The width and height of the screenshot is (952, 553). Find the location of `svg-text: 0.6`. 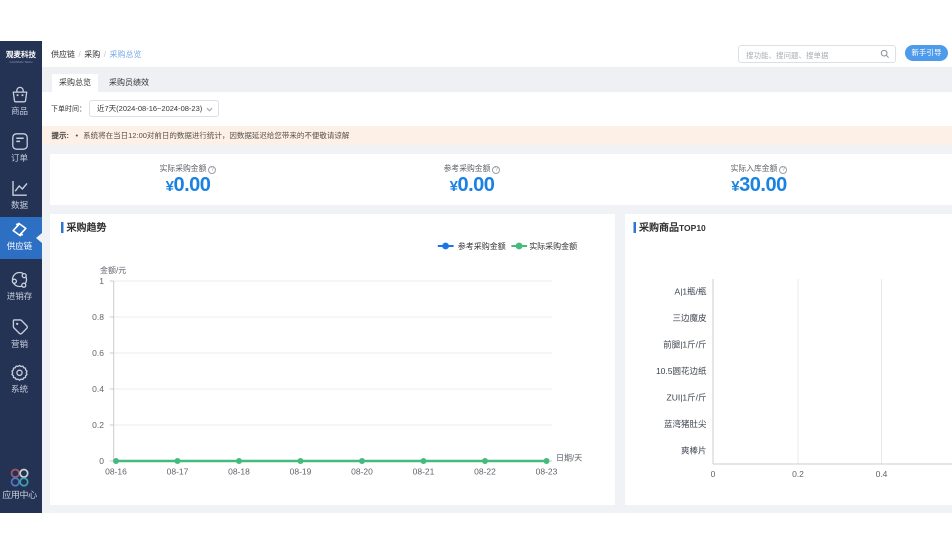

svg-text: 0.6 is located at coordinates (98, 353).